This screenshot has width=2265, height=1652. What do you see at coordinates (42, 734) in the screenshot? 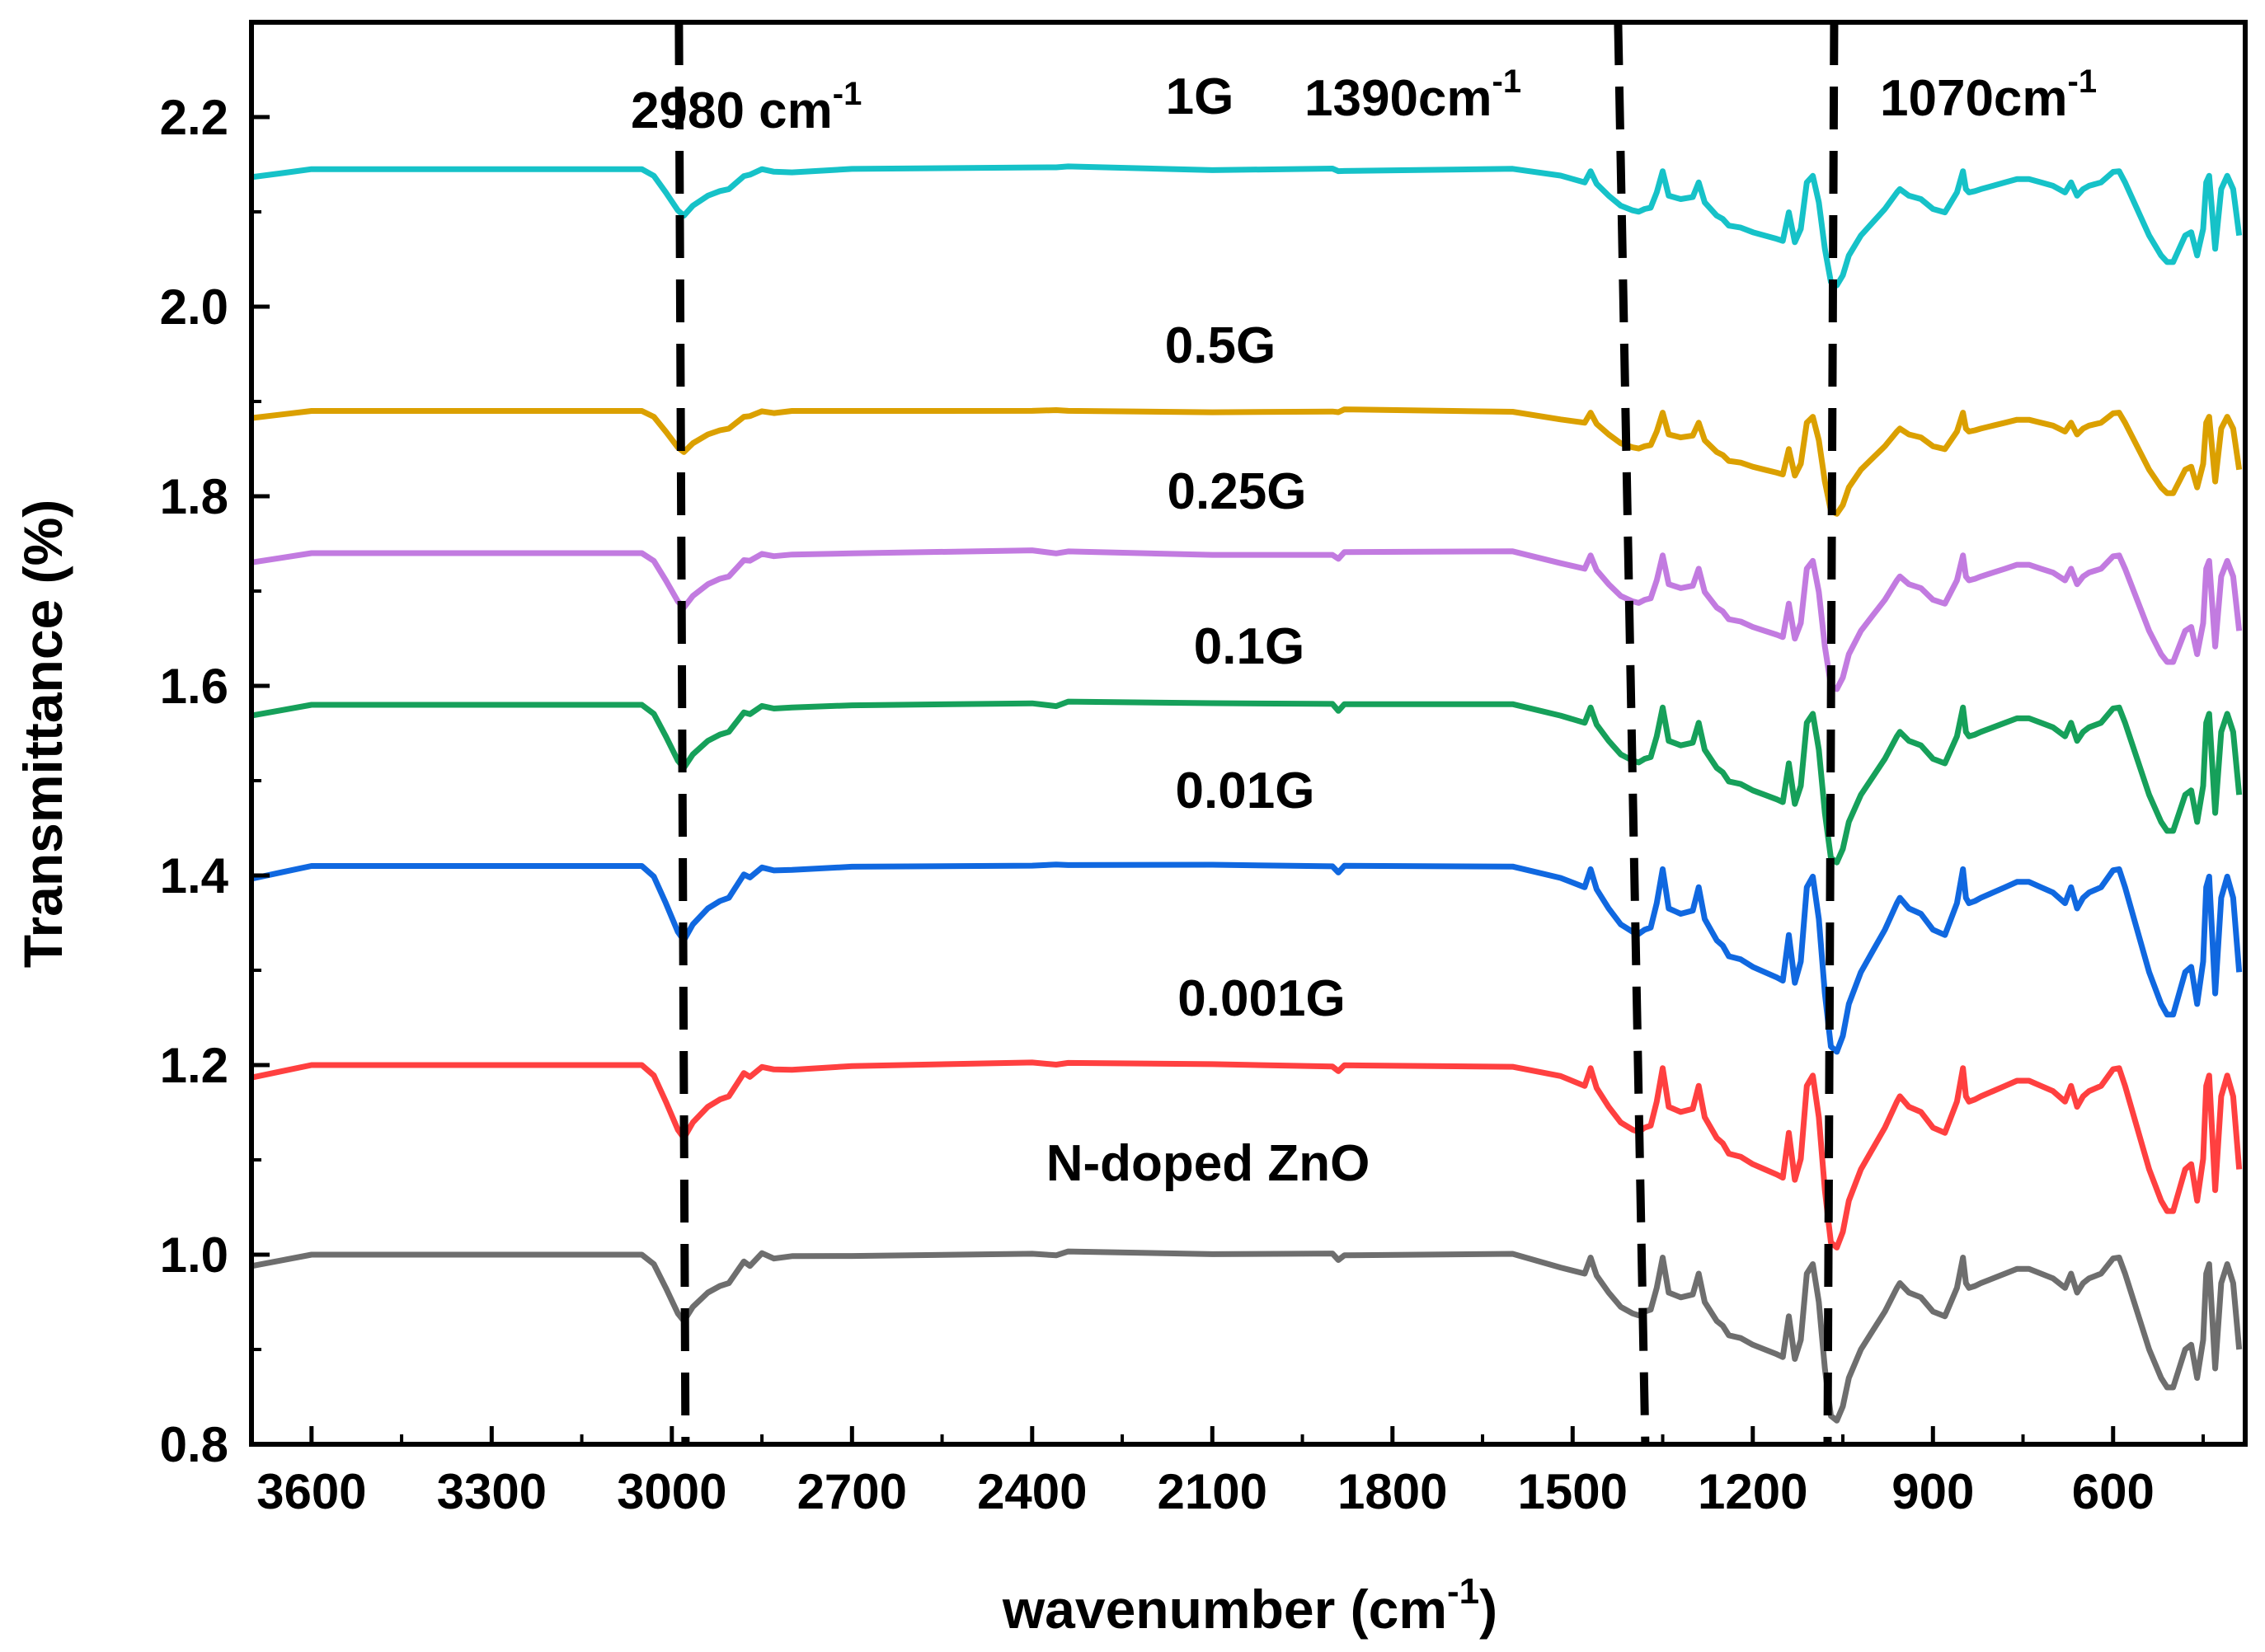
I see `y-axis-title: Transmittance (%)` at bounding box center [42, 734].